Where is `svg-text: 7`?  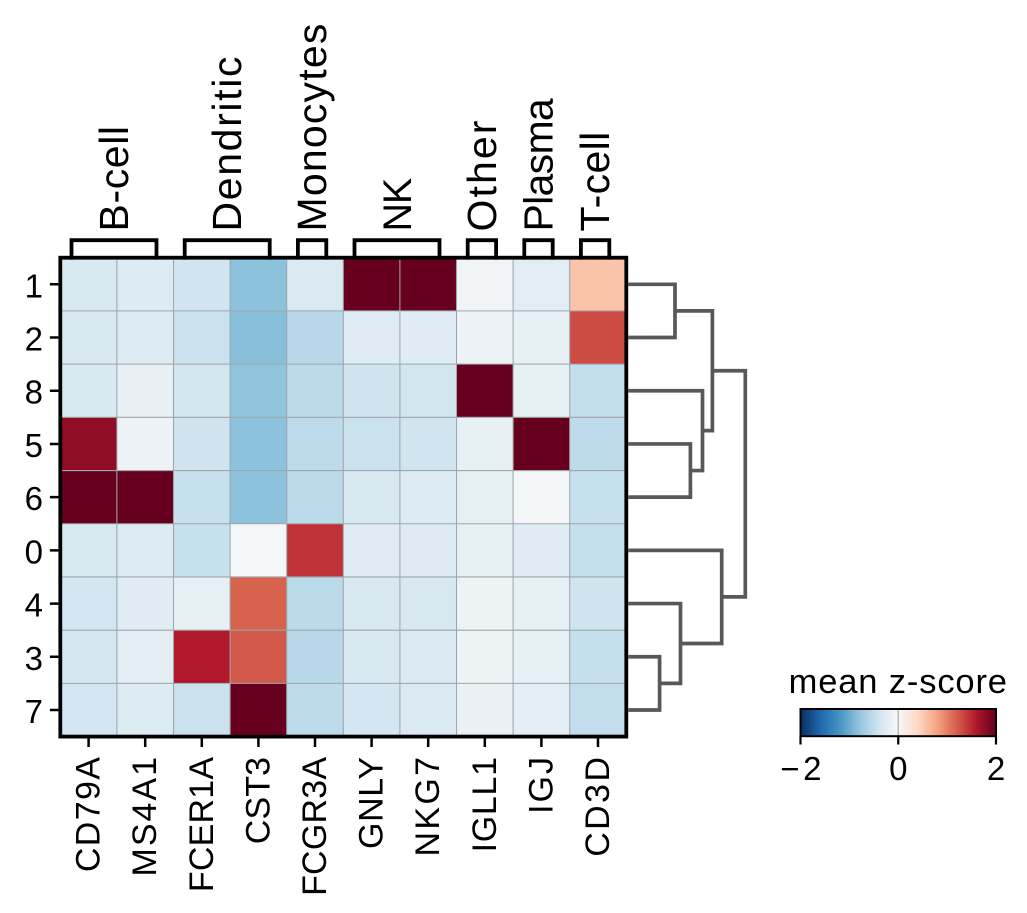 svg-text: 7 is located at coordinates (34, 711).